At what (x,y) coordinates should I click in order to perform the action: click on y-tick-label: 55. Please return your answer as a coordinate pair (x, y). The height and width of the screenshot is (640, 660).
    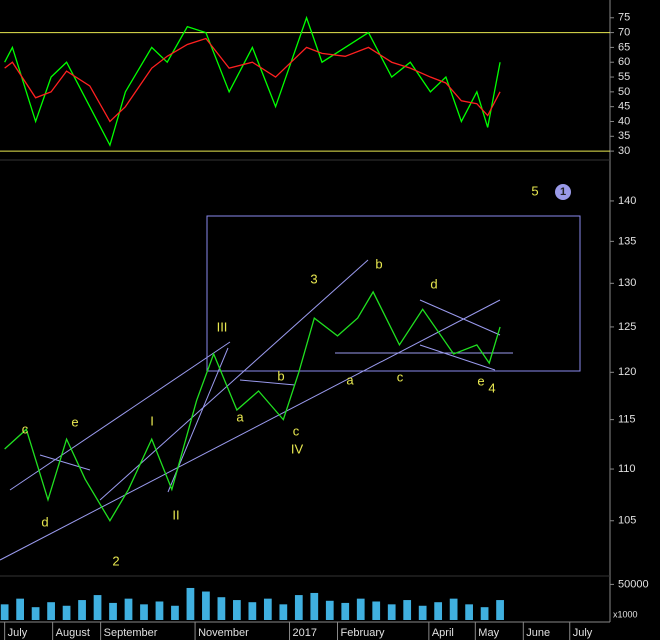
    Looking at the image, I should click on (624, 77).